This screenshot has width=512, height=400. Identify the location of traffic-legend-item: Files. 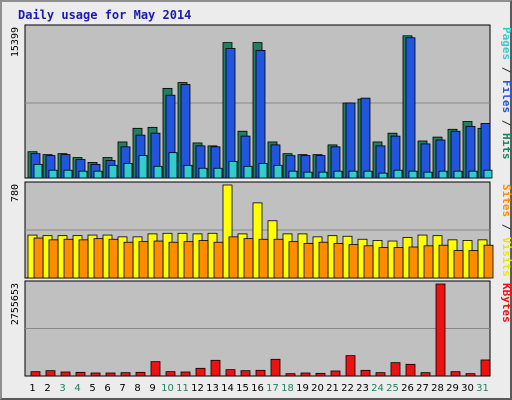
(506, 96).